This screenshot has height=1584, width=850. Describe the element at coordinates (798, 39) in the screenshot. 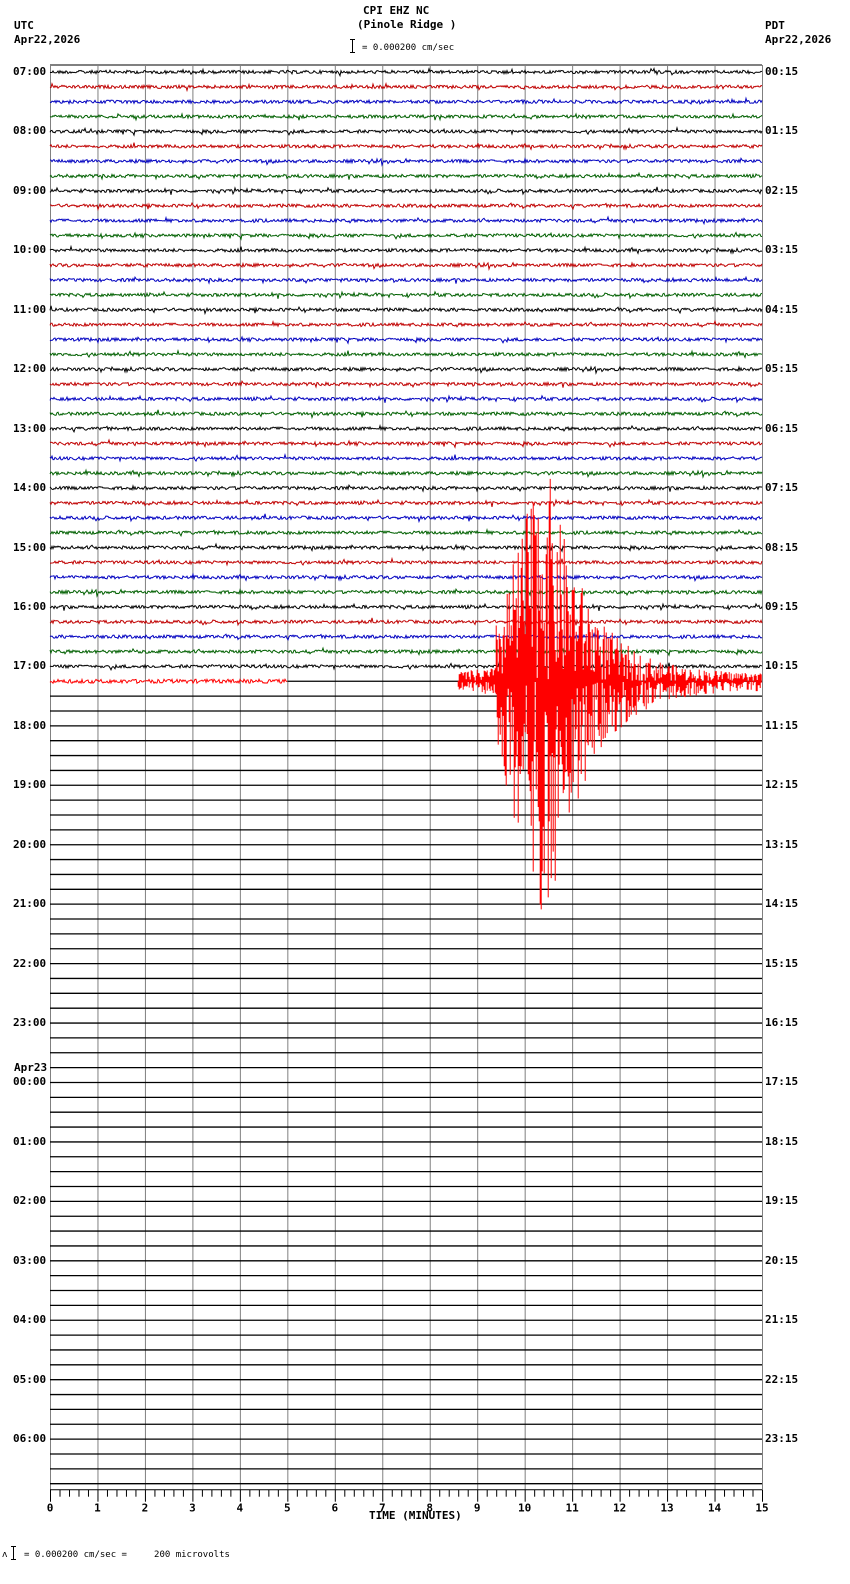

I see `right-date: Apr22,2026` at that location.